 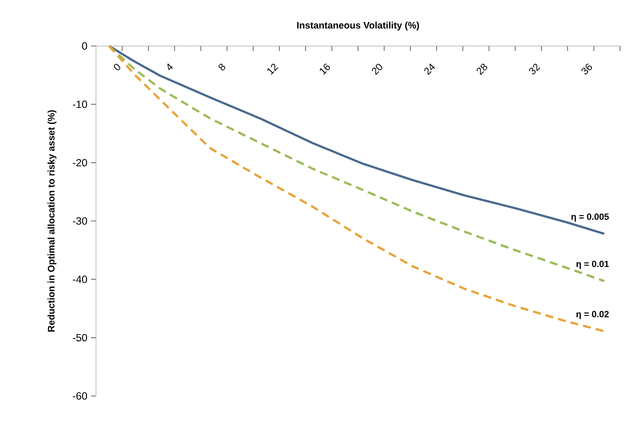 I want to click on y-tick-label: -20, so click(x=80, y=162).